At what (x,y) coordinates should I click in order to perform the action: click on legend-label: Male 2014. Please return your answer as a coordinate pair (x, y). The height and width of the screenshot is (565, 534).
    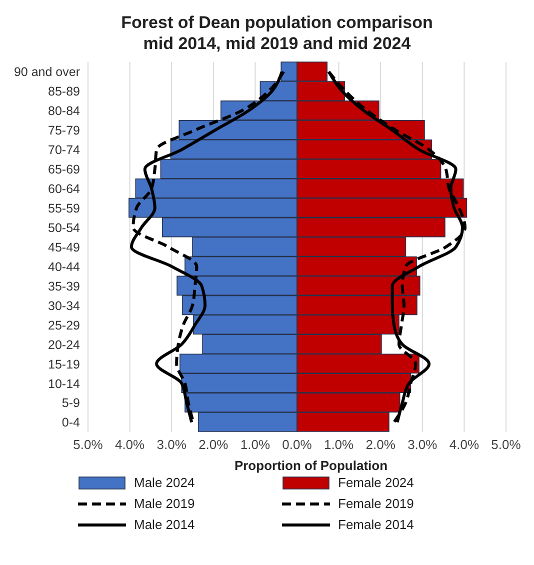
    Looking at the image, I should click on (164, 524).